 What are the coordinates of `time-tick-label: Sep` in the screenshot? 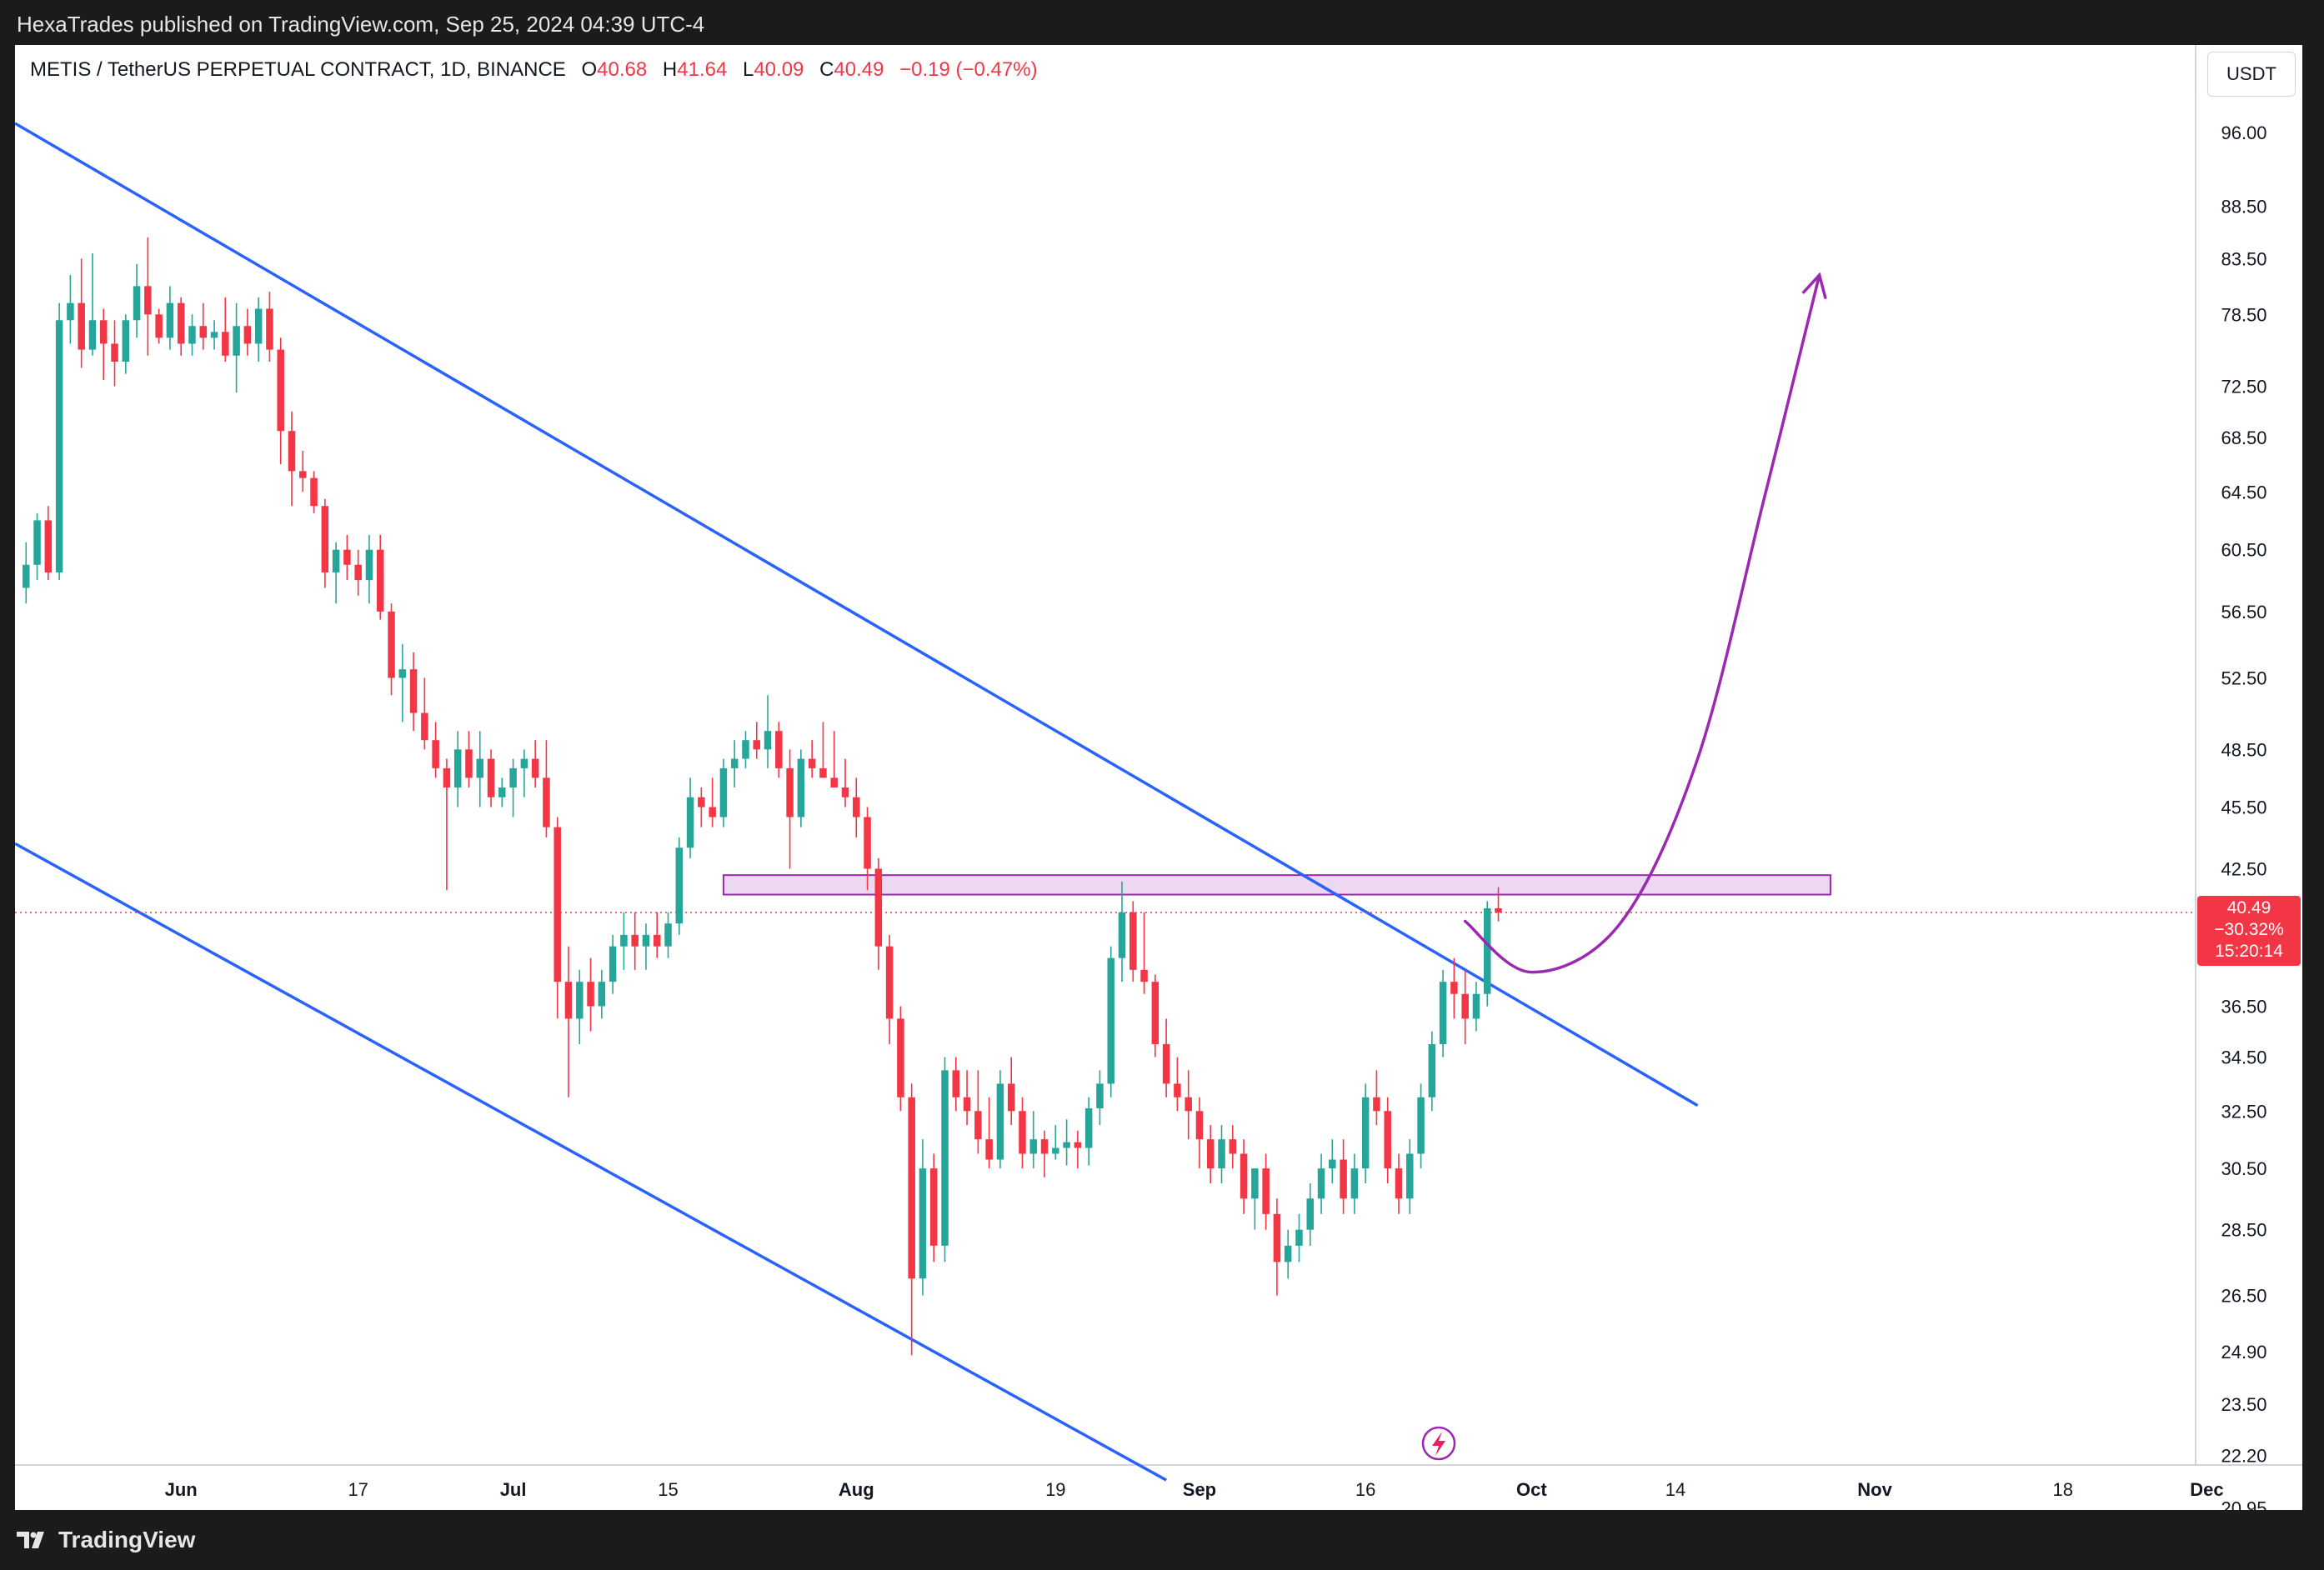 It's located at (1199, 1489).